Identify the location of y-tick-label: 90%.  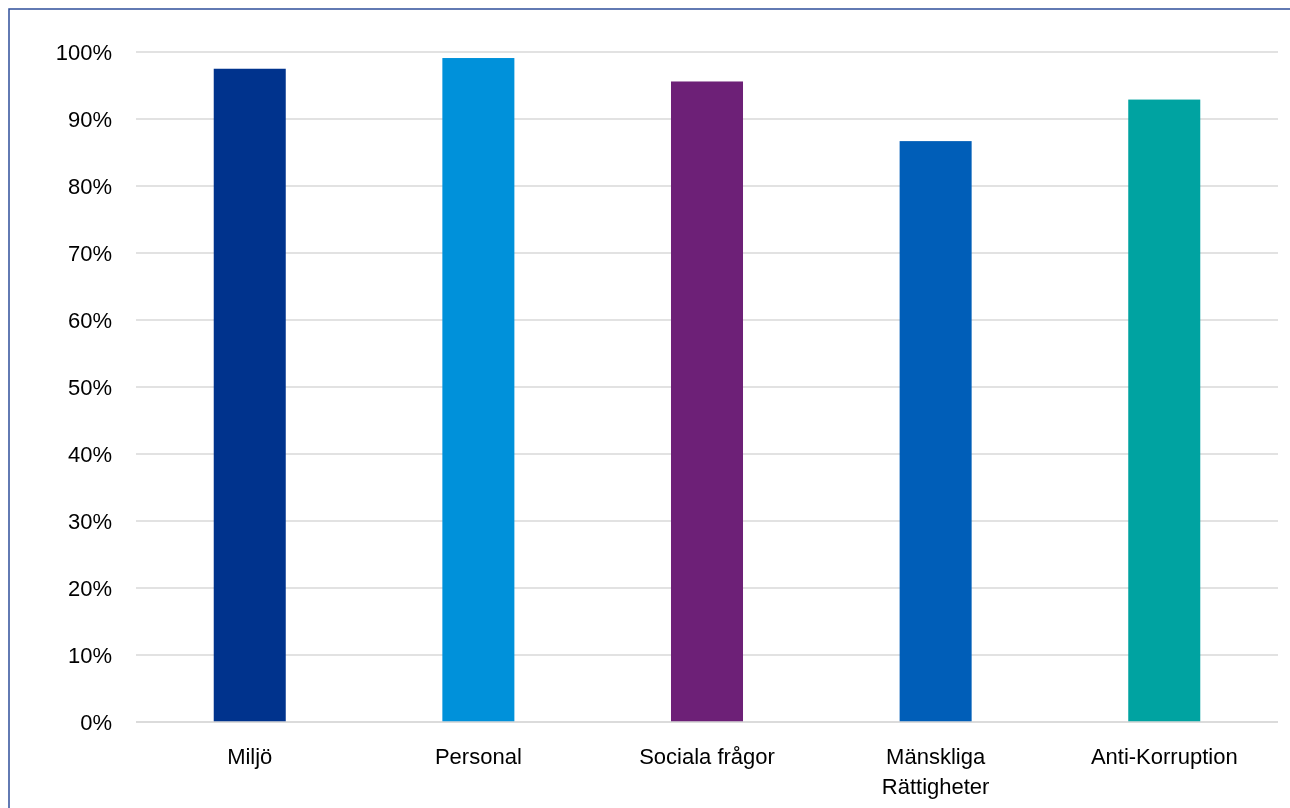
(89, 119).